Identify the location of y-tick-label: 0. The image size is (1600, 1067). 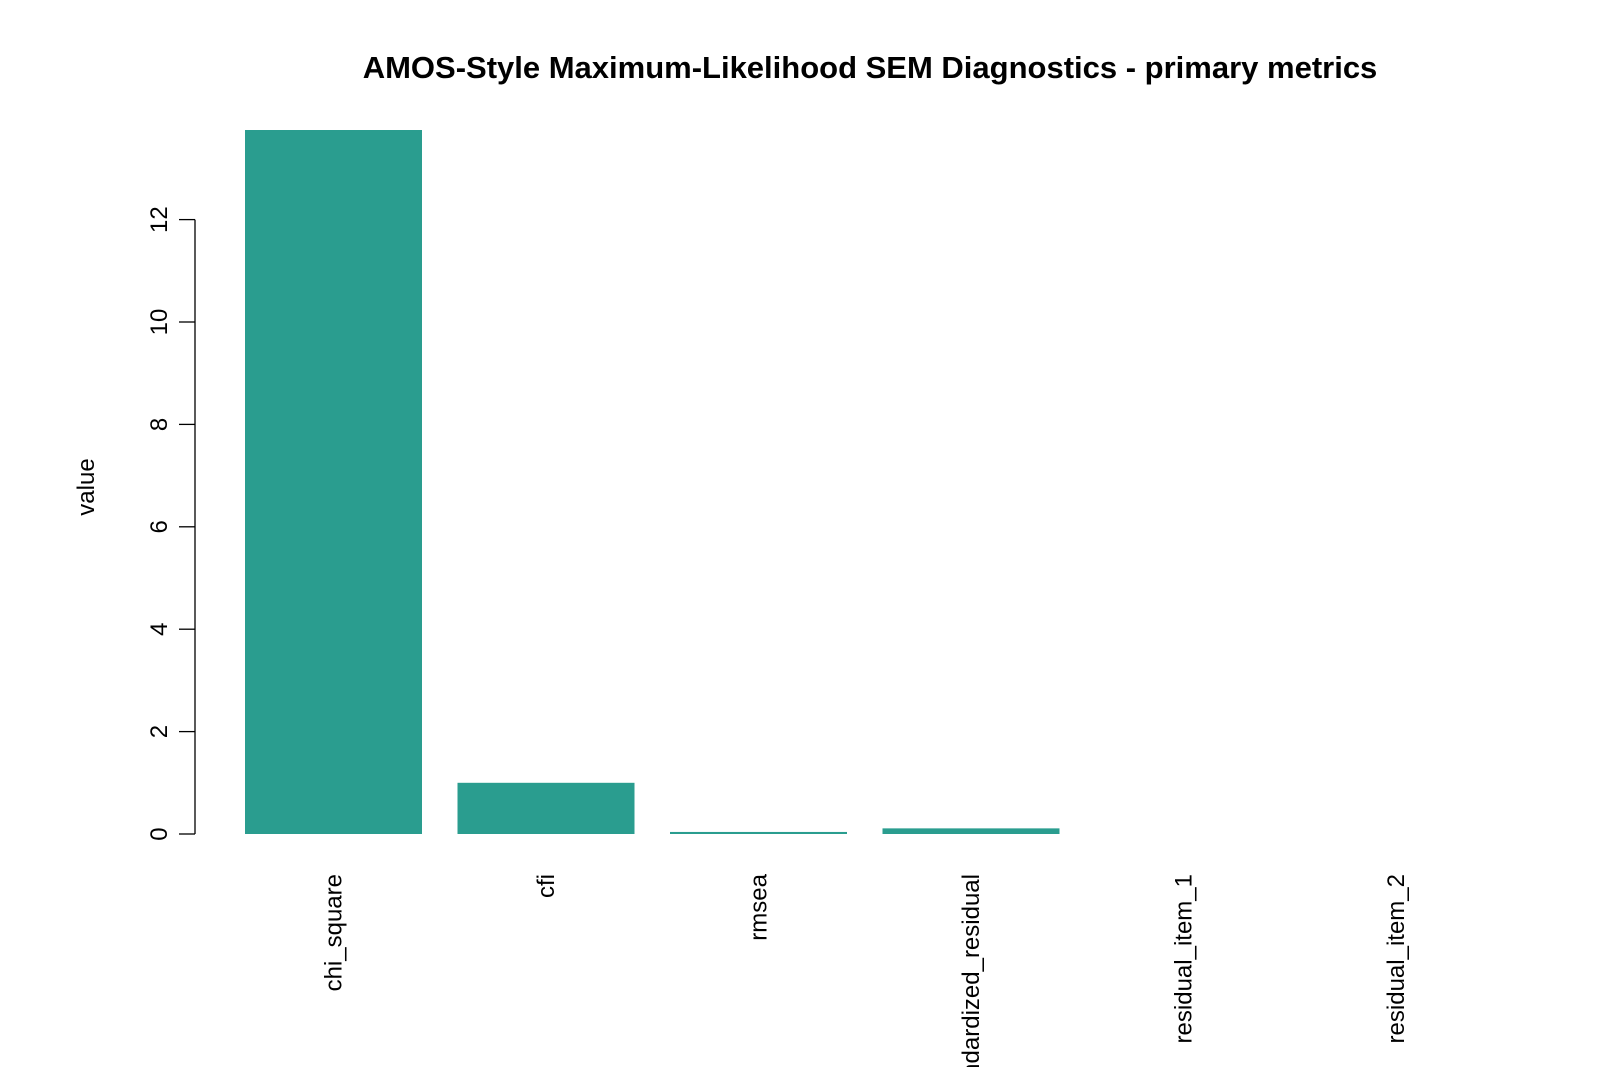
(159, 833).